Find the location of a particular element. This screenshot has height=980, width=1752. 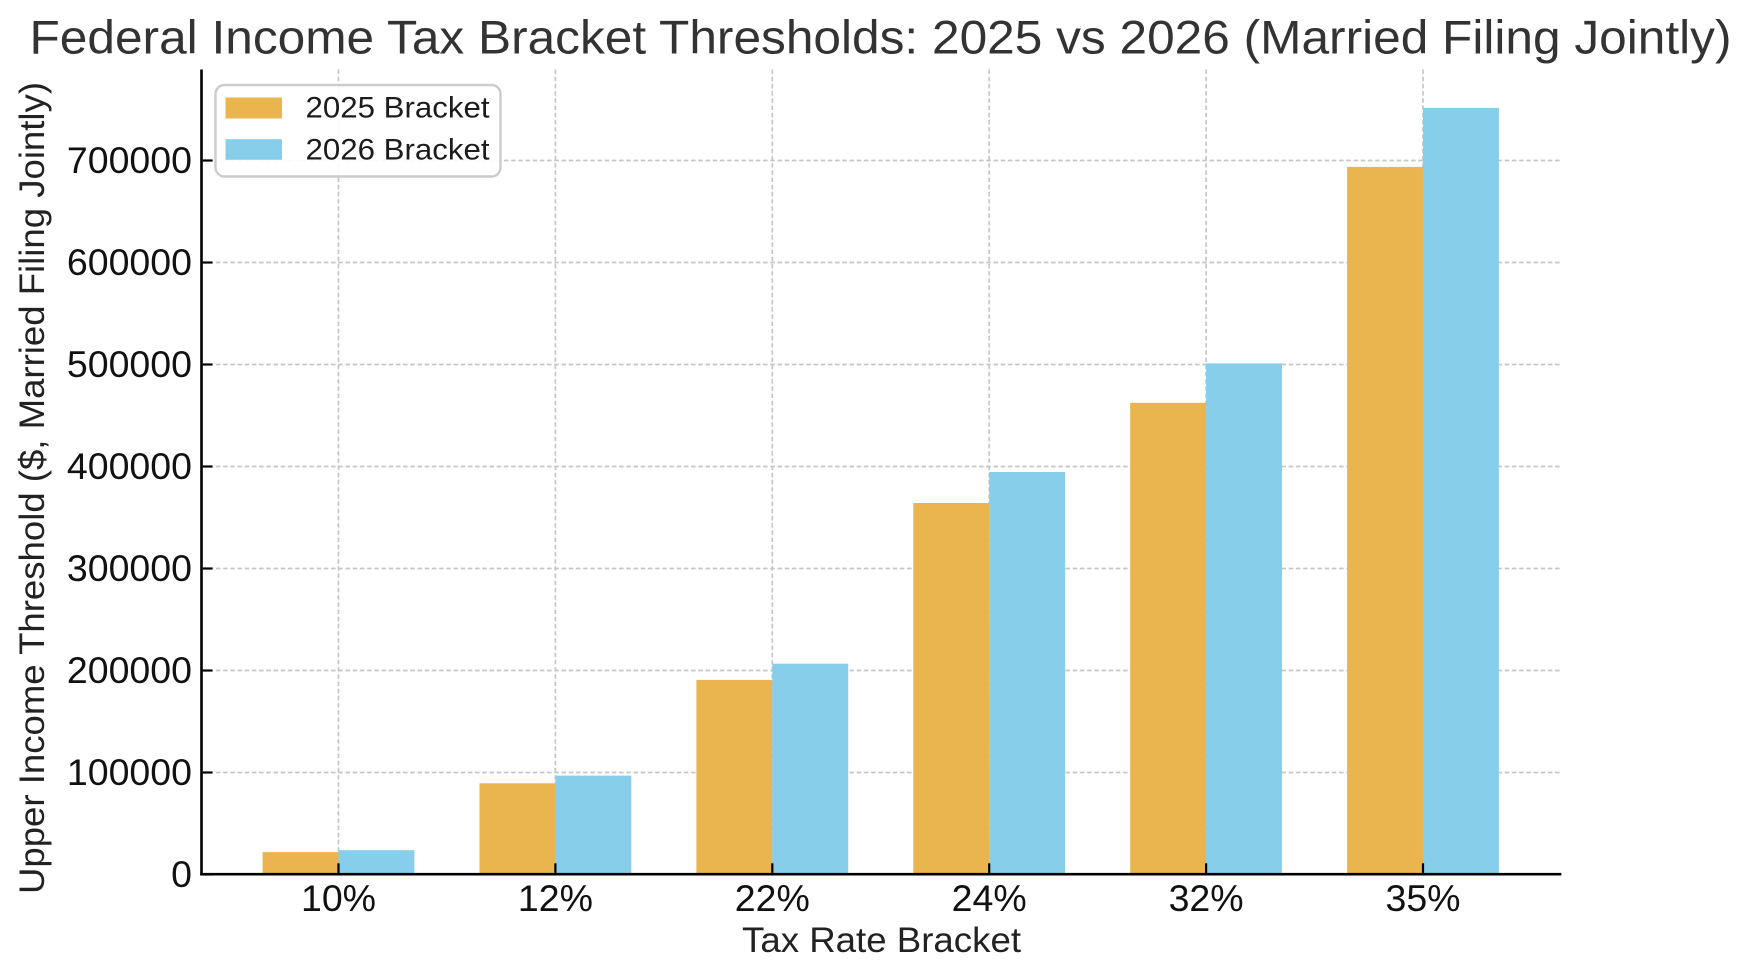

svg-text: 600000 is located at coordinates (129, 262).